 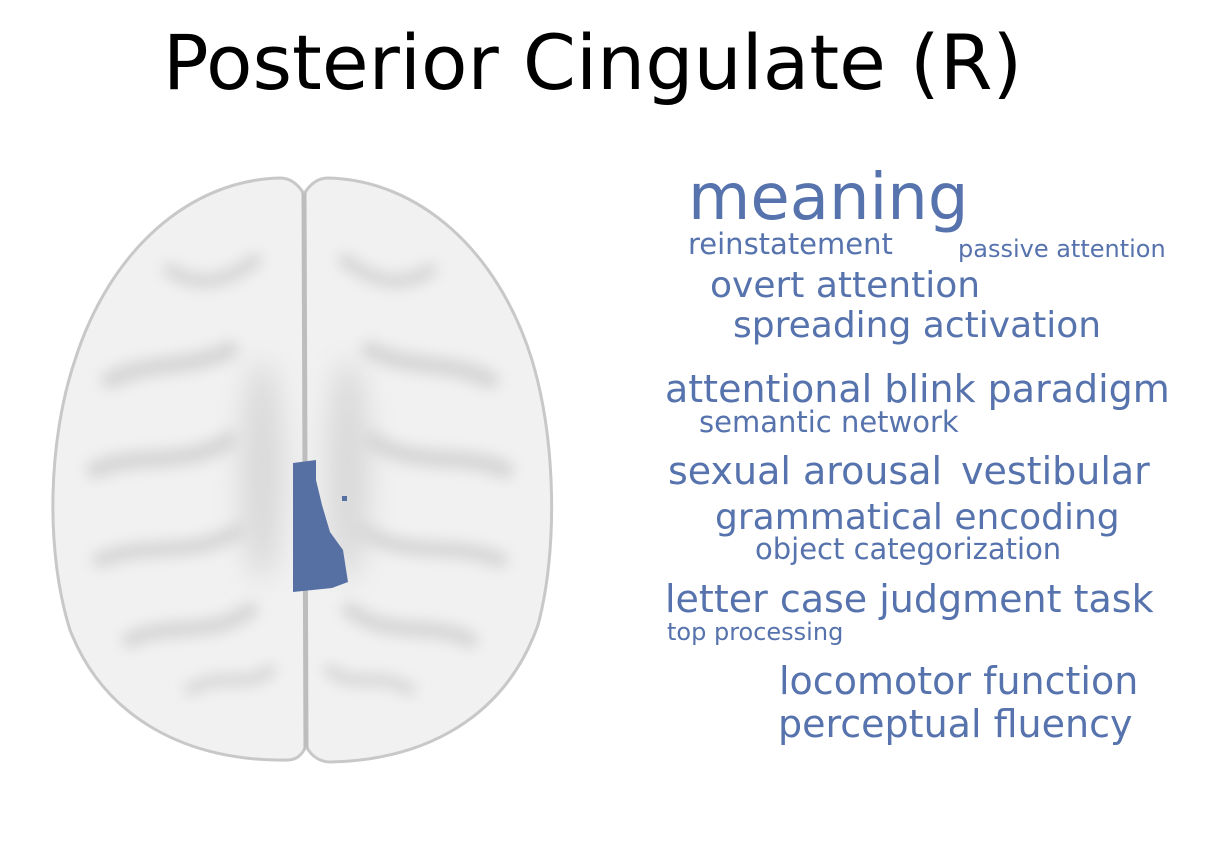 What do you see at coordinates (1062, 249) in the screenshot?
I see `term-passive-attention: passive attention` at bounding box center [1062, 249].